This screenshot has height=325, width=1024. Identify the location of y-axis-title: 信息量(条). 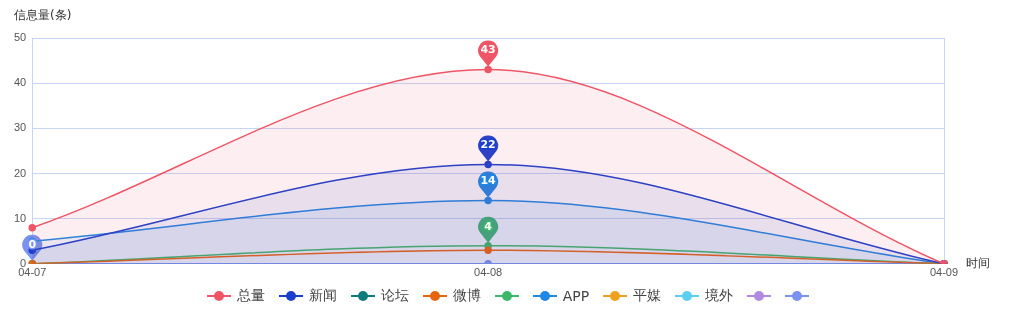
(43, 15).